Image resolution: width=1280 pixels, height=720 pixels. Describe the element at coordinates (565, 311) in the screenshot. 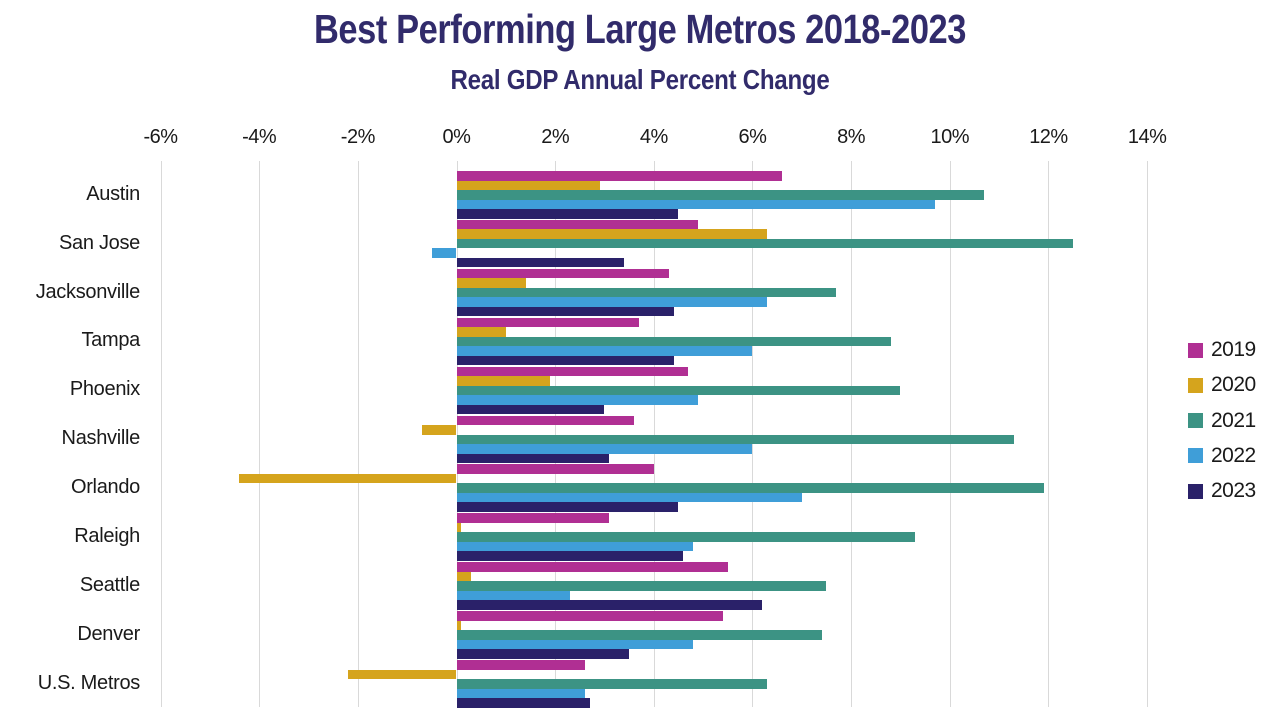

I see `bar-2023-jacksonville` at that location.